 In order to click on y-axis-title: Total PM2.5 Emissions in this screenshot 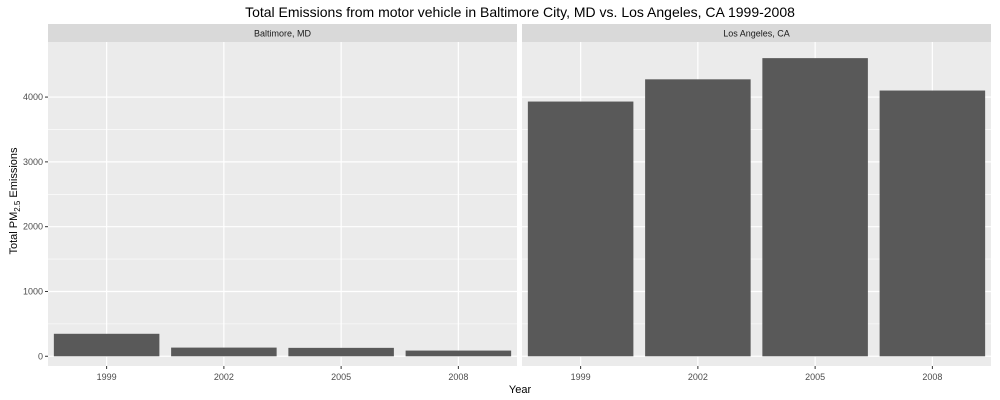, I will do `click(15, 201)`.